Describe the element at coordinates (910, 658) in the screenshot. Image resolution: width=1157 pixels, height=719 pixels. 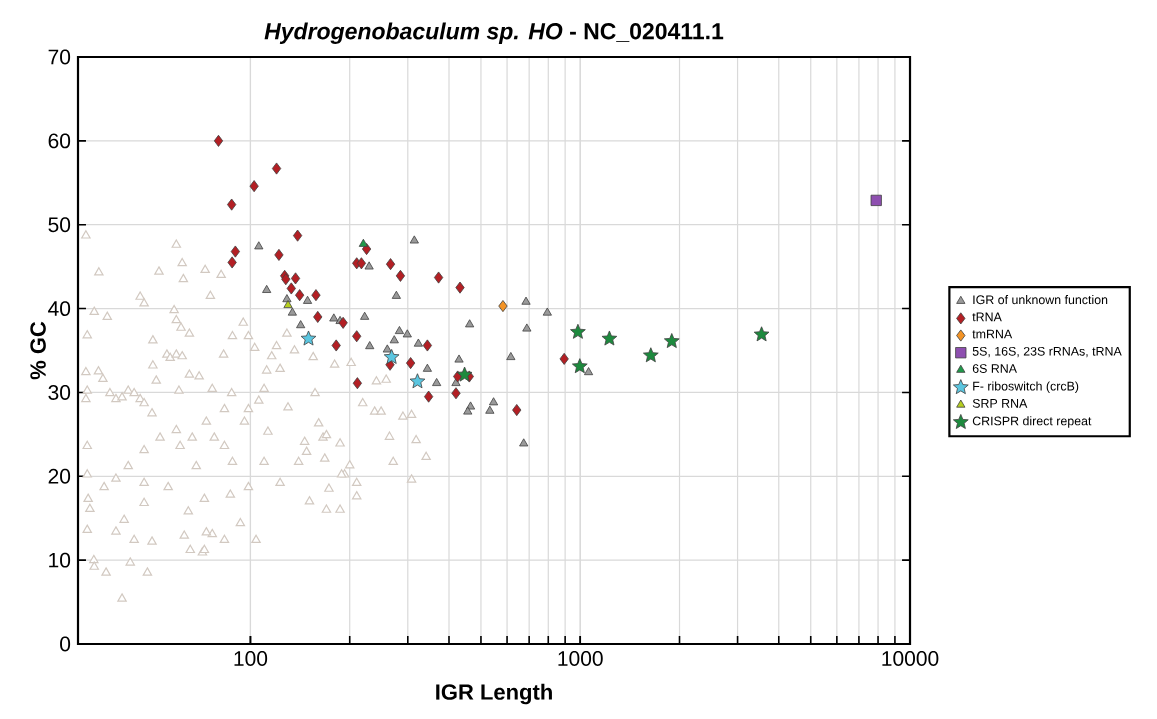
I see `x-tick-label: 10000` at that location.